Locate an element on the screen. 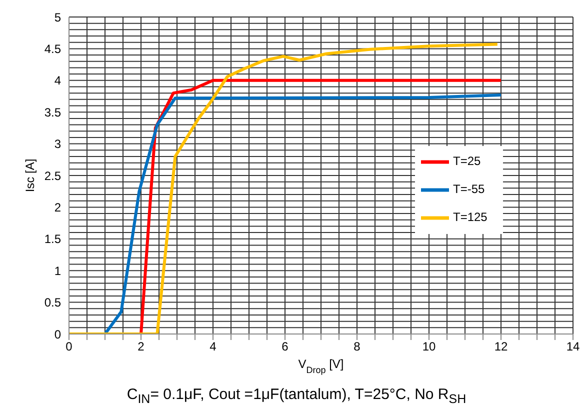 This screenshot has height=418, width=585. y-tick-label: 5 is located at coordinates (58, 17).